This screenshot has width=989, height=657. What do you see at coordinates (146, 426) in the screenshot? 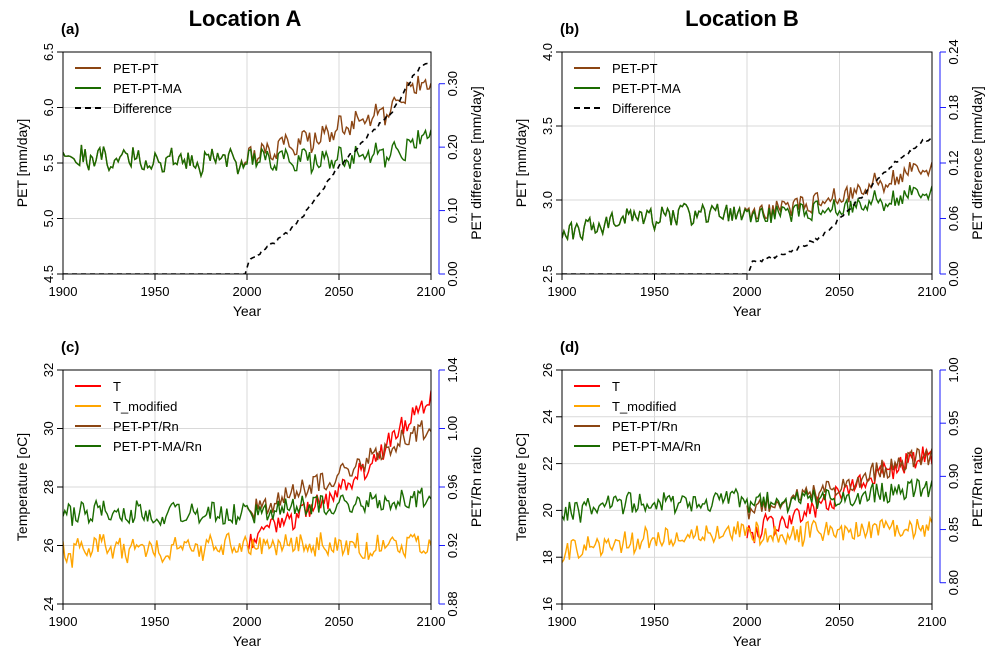
I see `legend-label: PET-PT/Rn` at bounding box center [146, 426].